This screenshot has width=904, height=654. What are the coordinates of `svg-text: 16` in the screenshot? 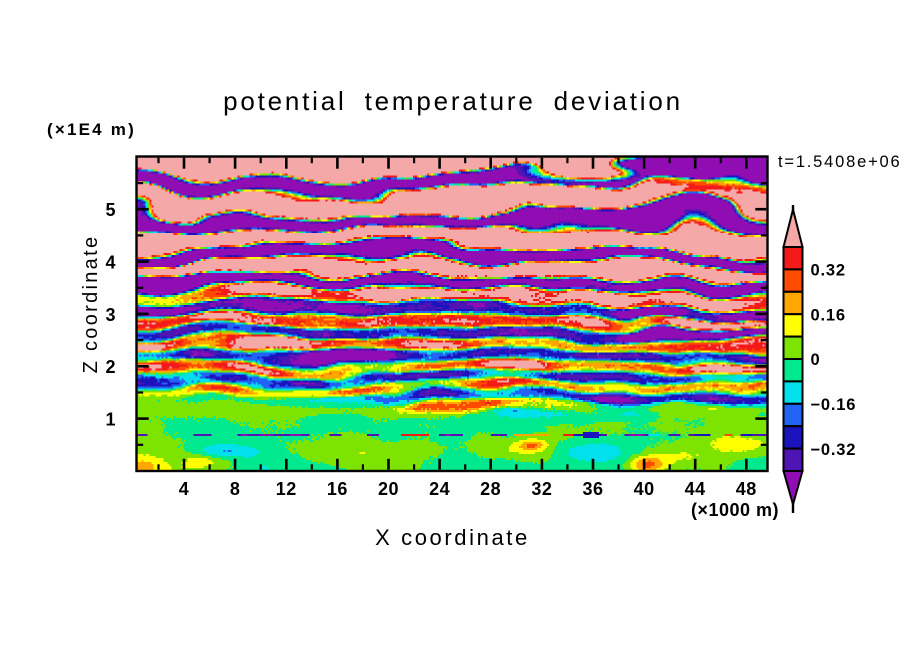 It's located at (337, 489).